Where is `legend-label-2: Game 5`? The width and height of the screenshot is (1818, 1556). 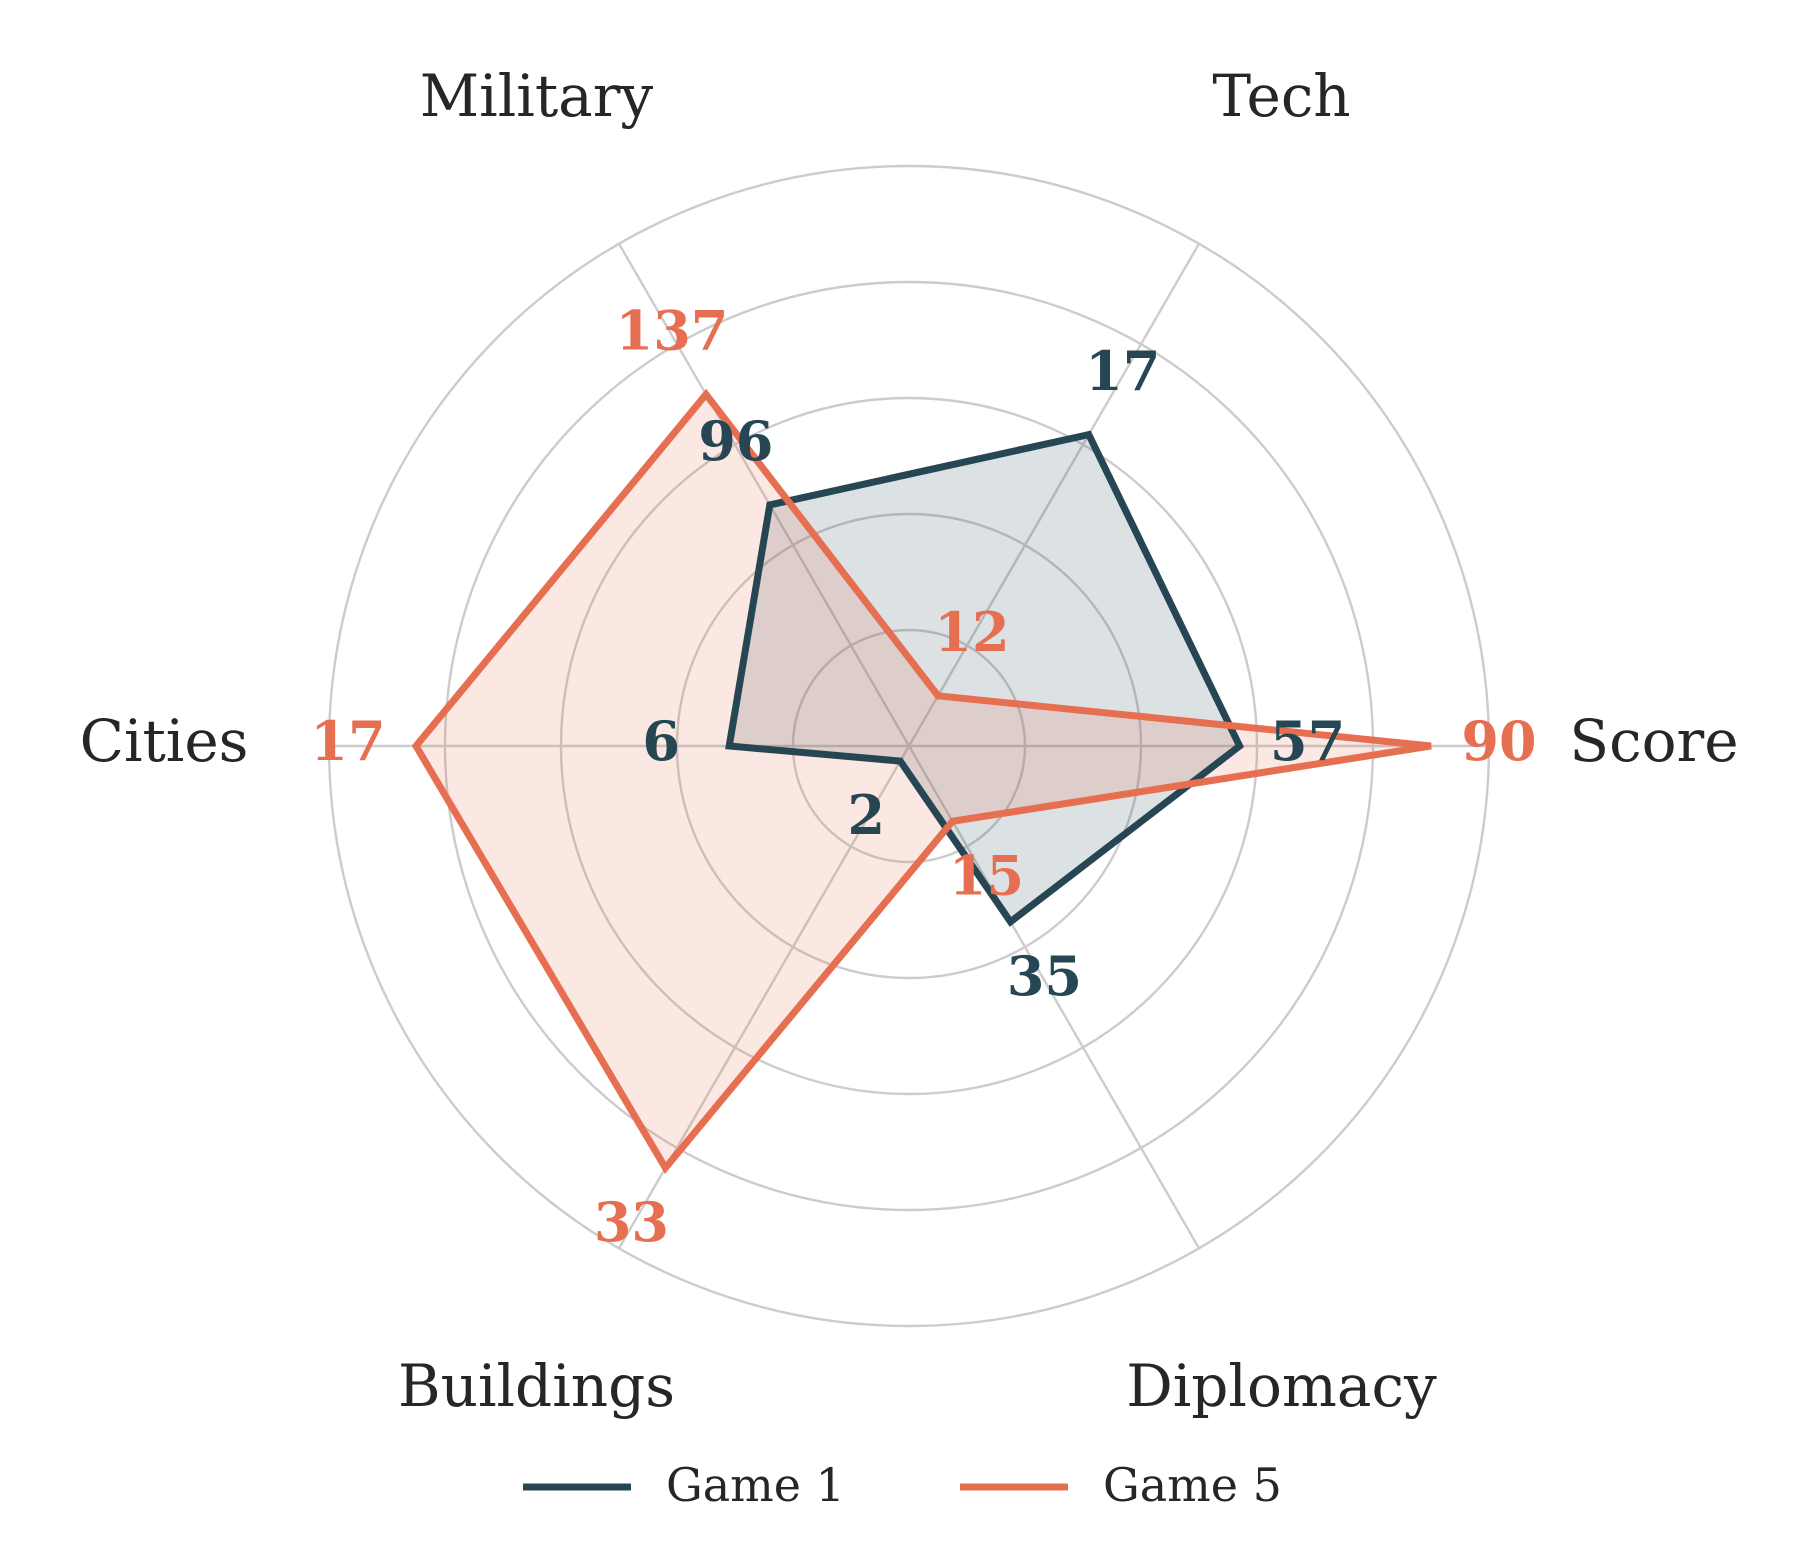 legend-label-2: Game 5 is located at coordinates (1192, 1485).